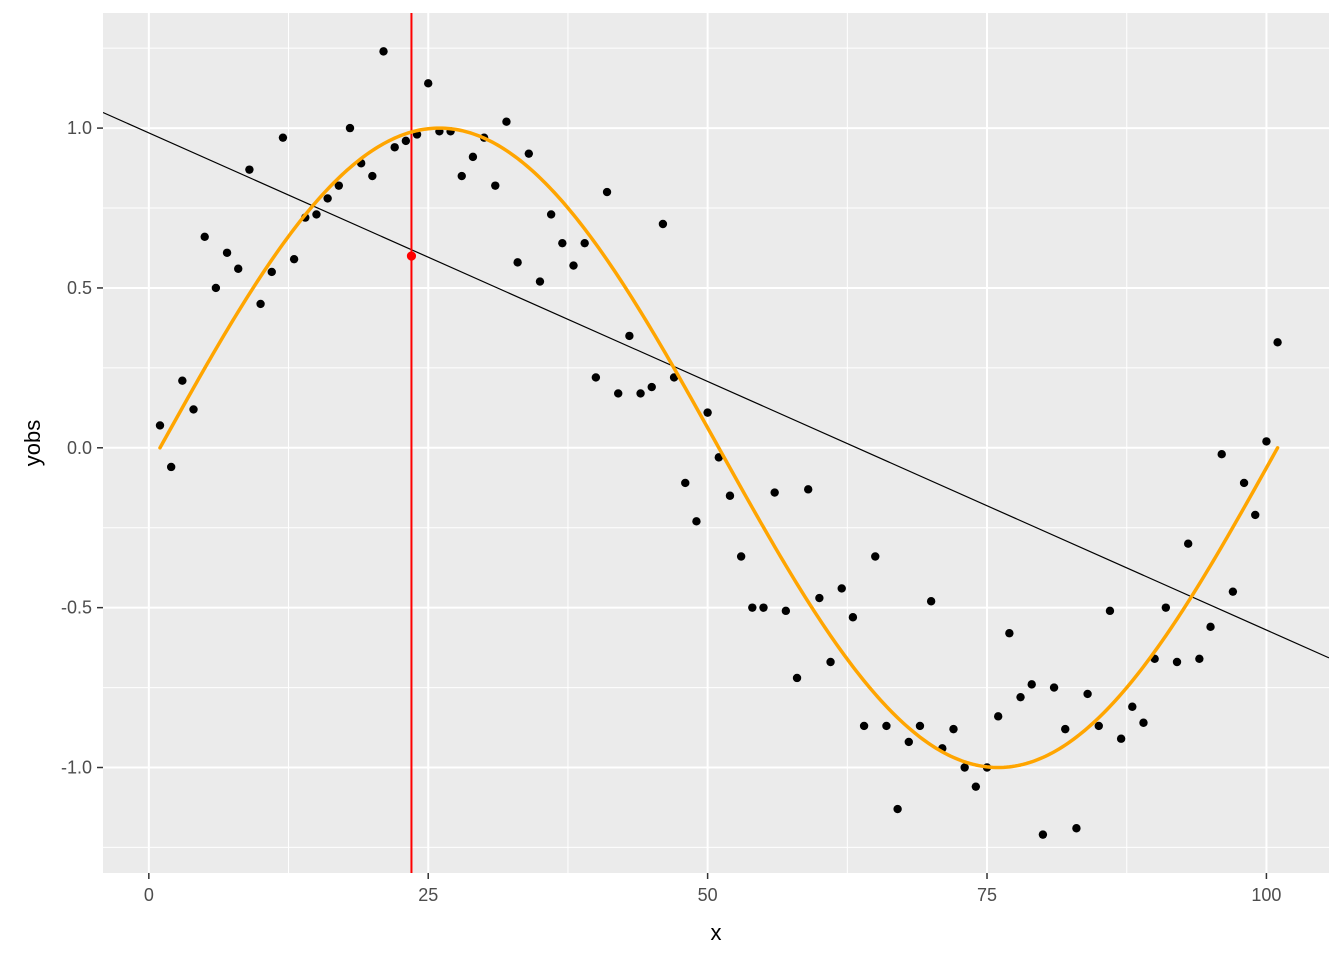  I want to click on y-tick-label: 0.5, so click(79, 288).